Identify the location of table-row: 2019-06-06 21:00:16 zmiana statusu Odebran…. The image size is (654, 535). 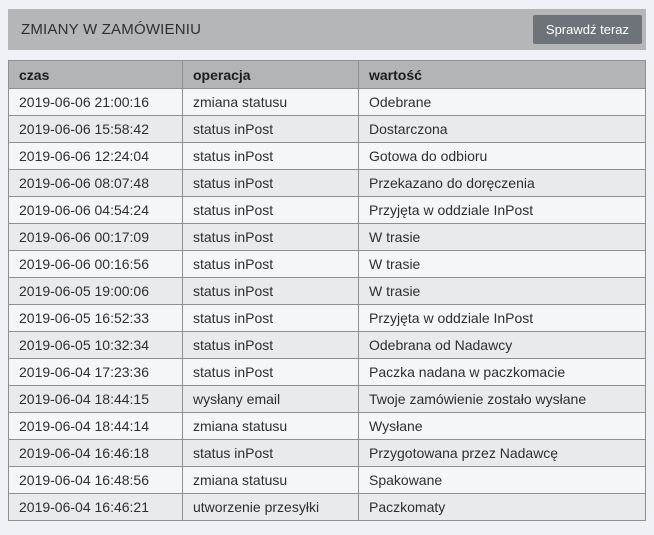
(327, 102).